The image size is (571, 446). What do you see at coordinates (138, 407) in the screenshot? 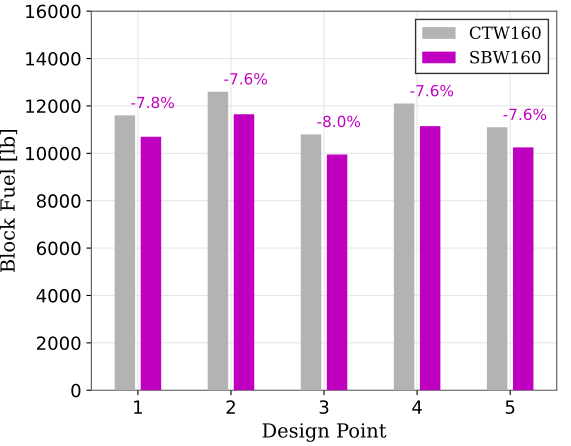
I see `x-tick-label: 1` at bounding box center [138, 407].